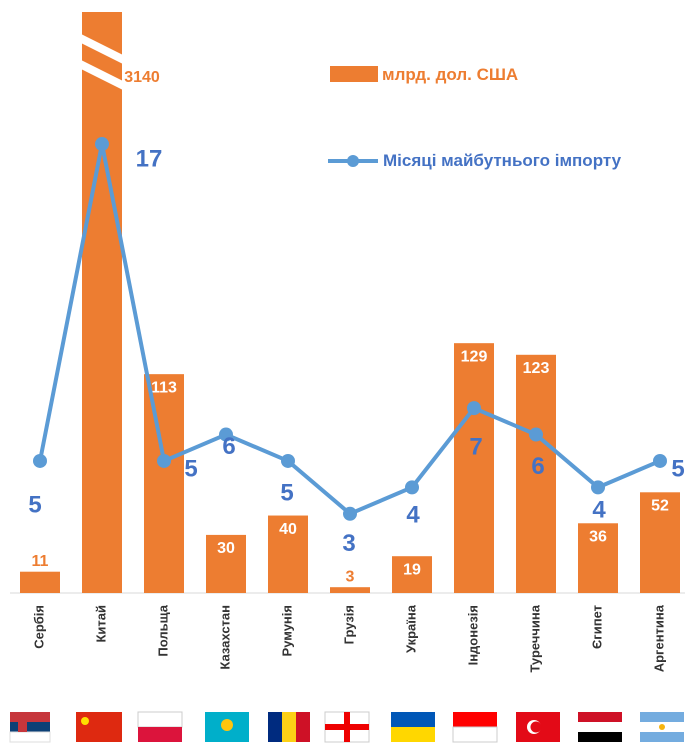  Describe the element at coordinates (536, 368) in the screenshot. I see `bar-label: 123` at that location.